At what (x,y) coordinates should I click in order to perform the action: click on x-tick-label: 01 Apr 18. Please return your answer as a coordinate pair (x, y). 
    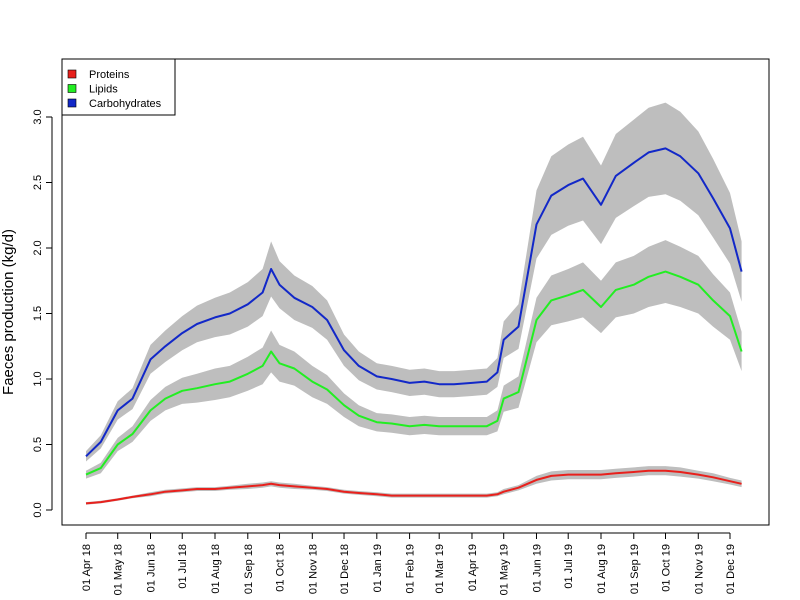
    Looking at the image, I should click on (87, 567).